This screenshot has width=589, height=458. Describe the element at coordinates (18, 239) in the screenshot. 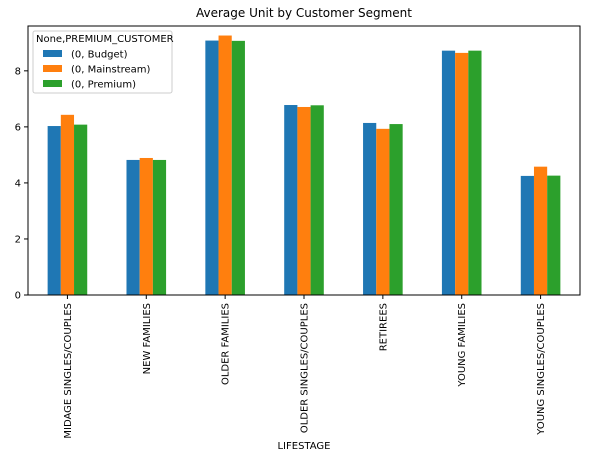

I see `y-tick-label: 2` at that location.